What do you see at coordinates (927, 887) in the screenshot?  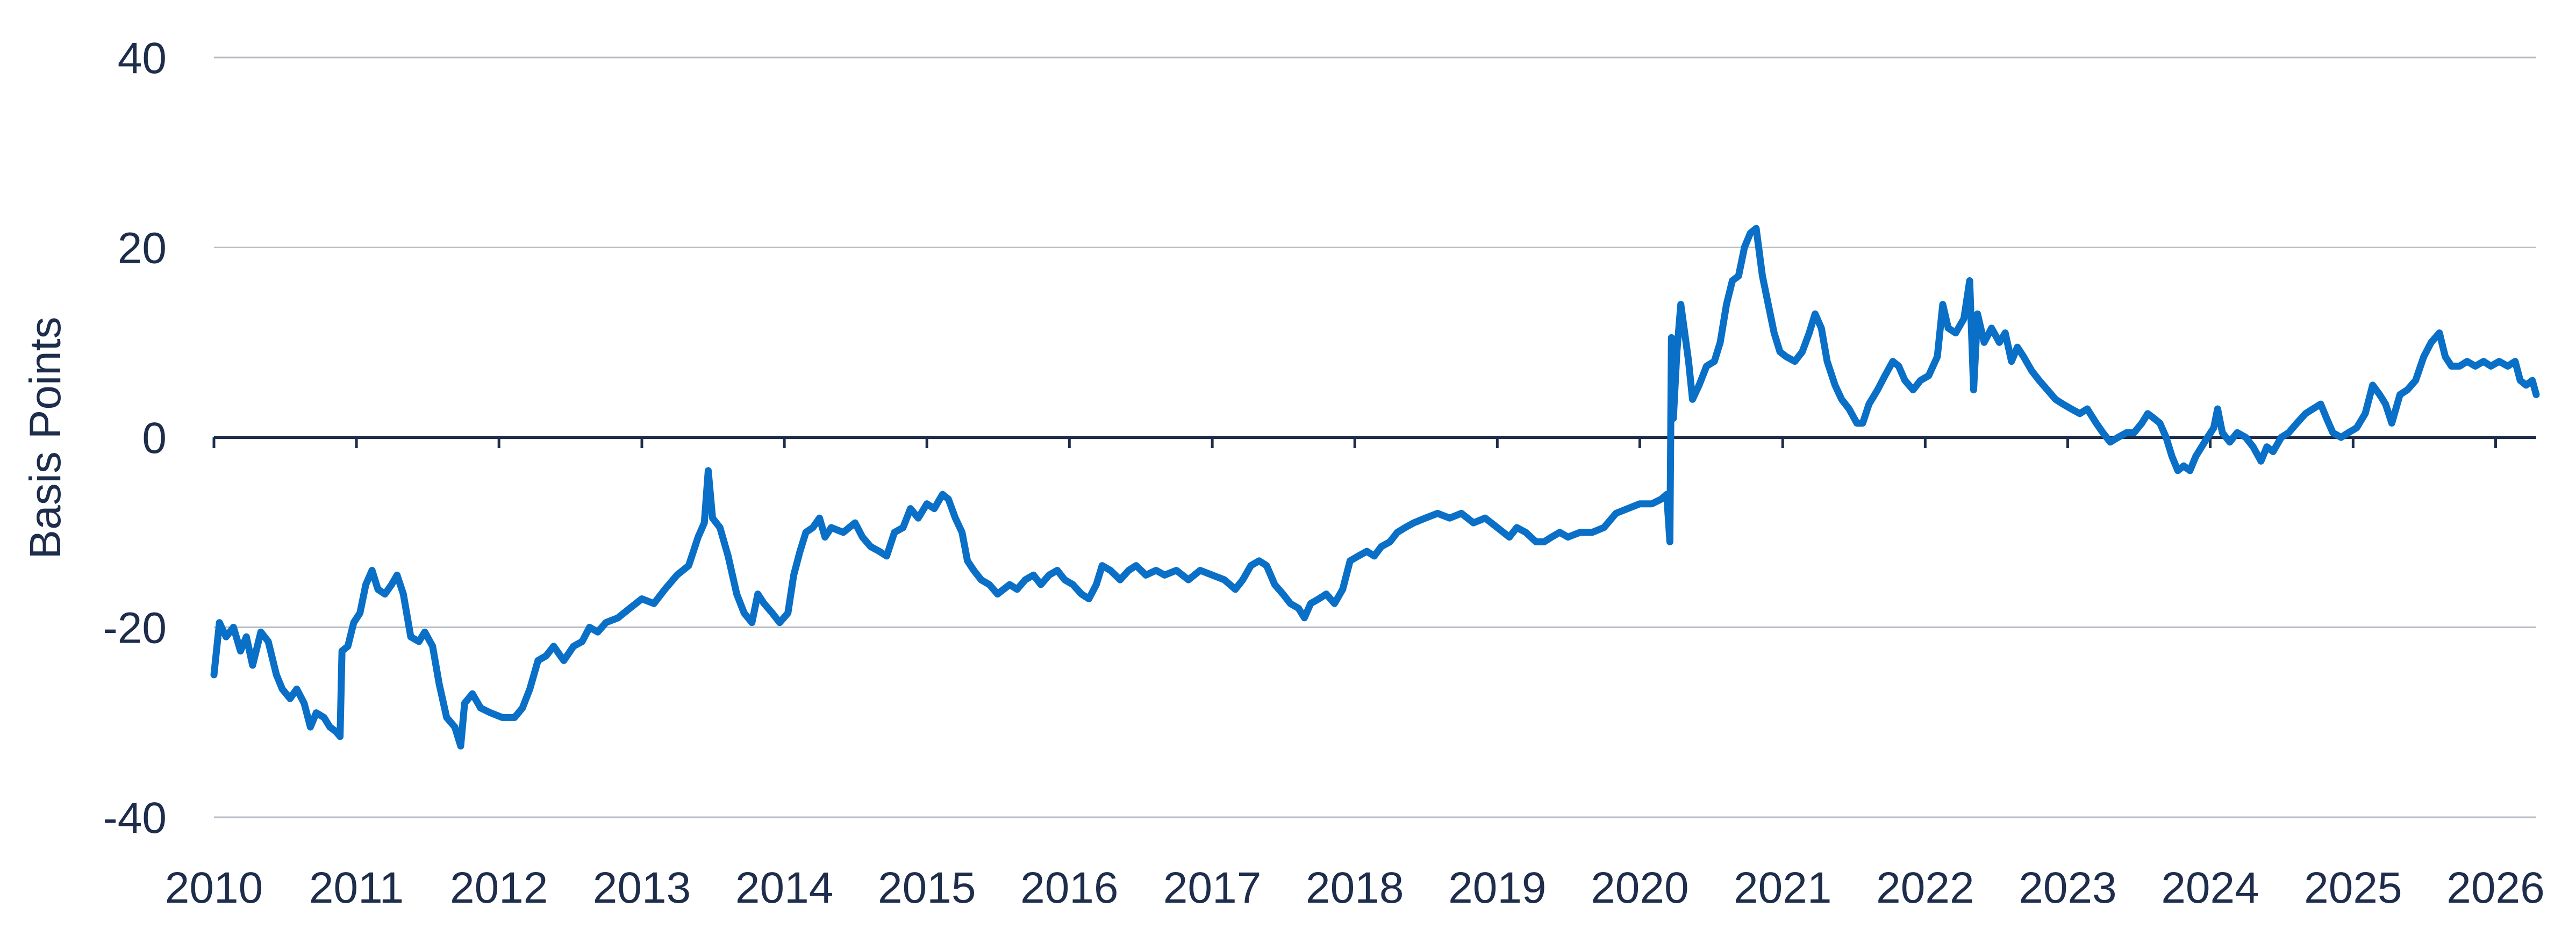 I see `x-tick-label: 2015` at bounding box center [927, 887].